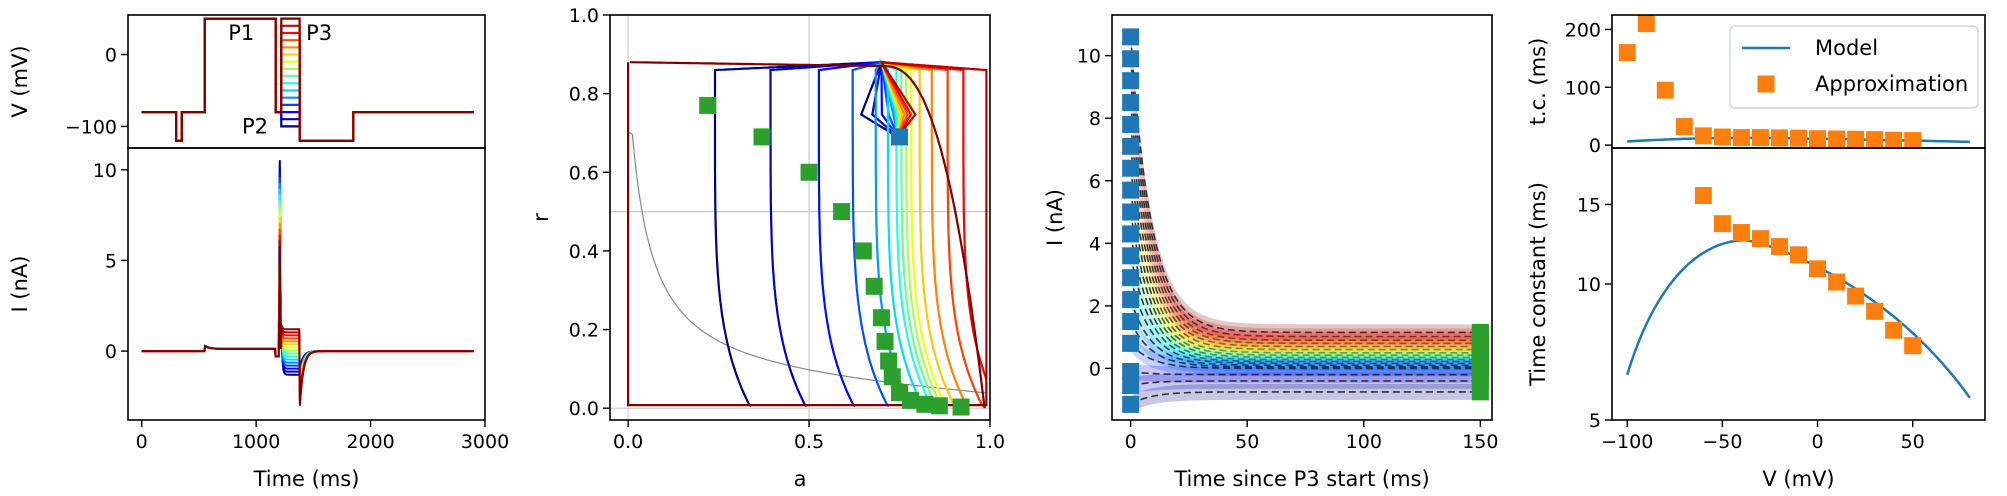 This screenshot has width=2007, height=496. I want to click on r-ytick-label: 0.0, so click(584, 409).